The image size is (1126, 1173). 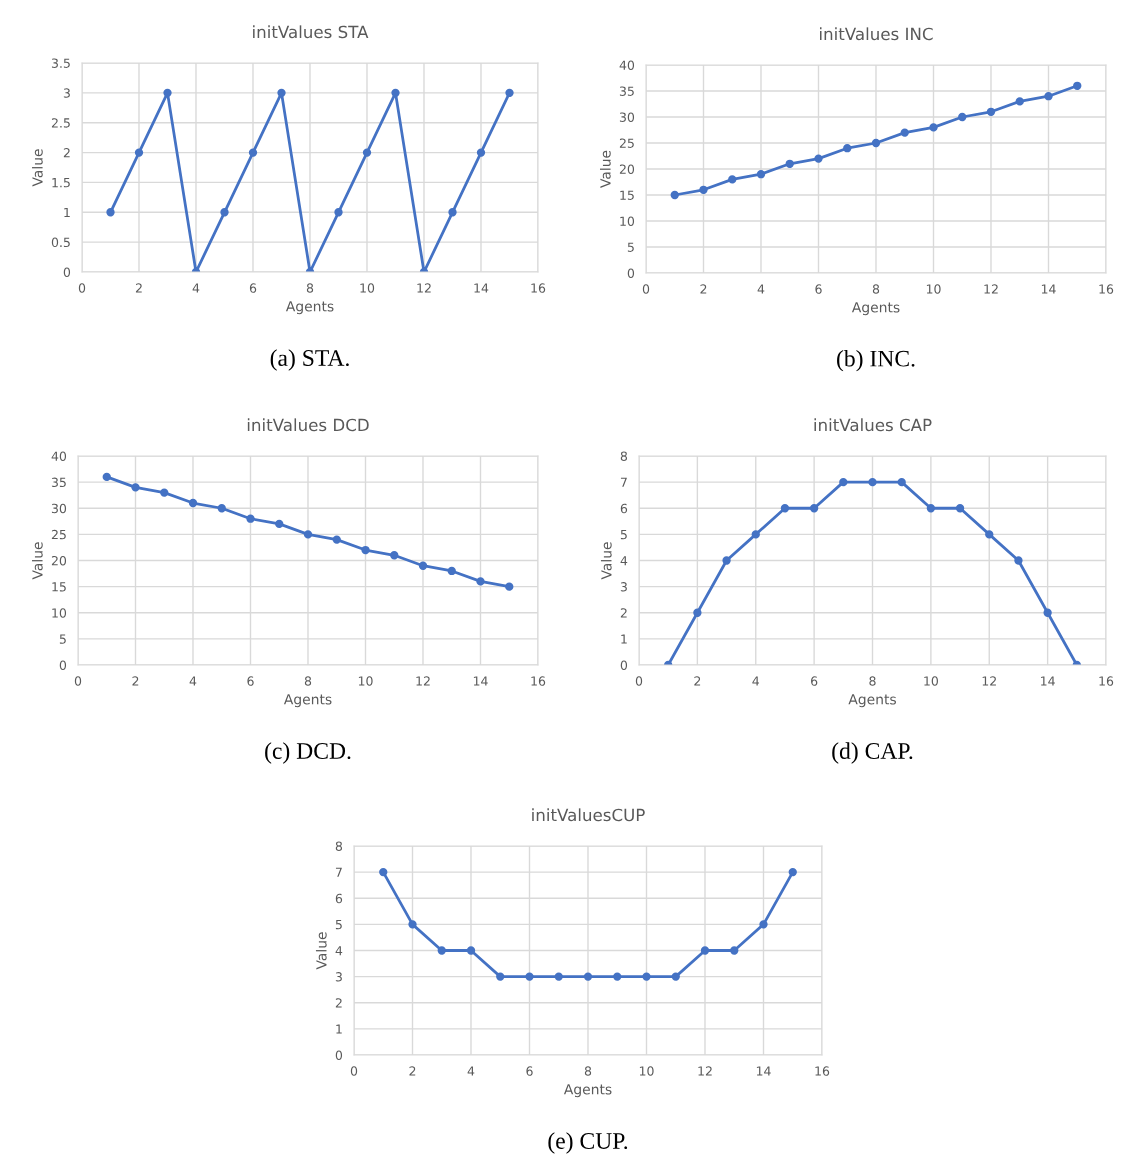 I want to click on y-tick-label: 10, so click(x=59, y=613).